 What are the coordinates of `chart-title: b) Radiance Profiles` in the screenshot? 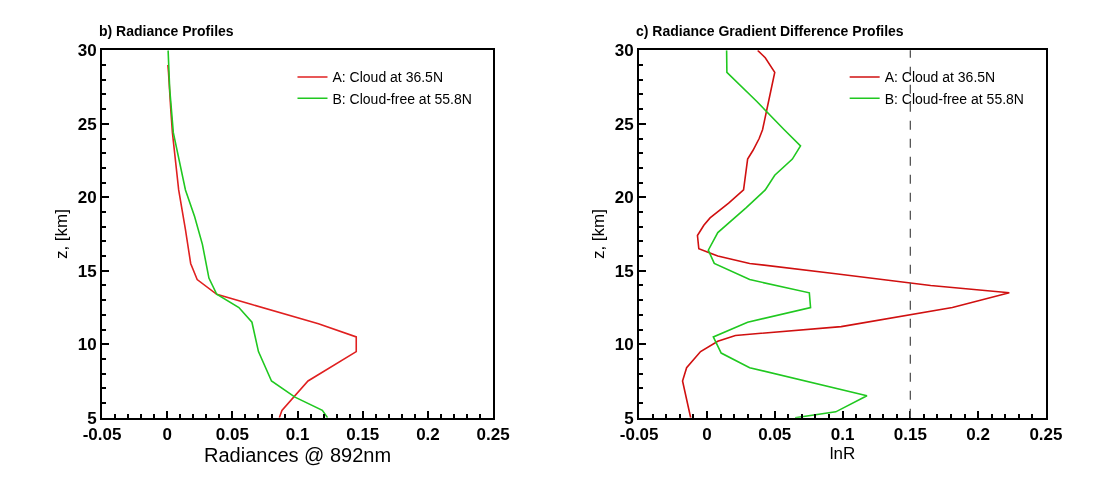 It's located at (166, 31).